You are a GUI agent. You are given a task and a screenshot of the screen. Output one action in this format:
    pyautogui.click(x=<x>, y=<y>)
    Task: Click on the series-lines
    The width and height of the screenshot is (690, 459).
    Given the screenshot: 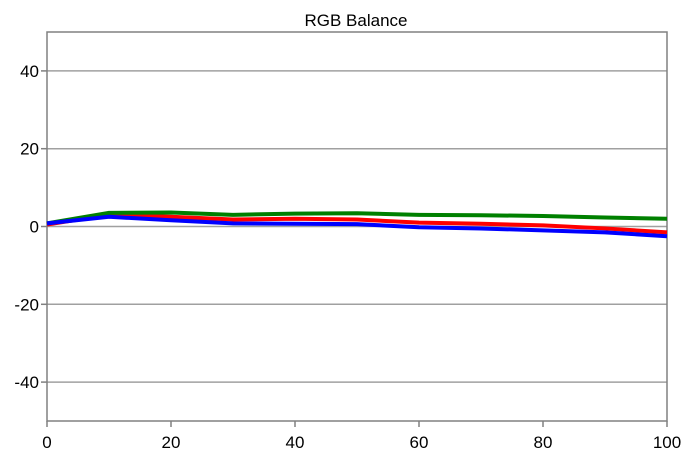 What is the action you would take?
    pyautogui.click(x=357, y=224)
    